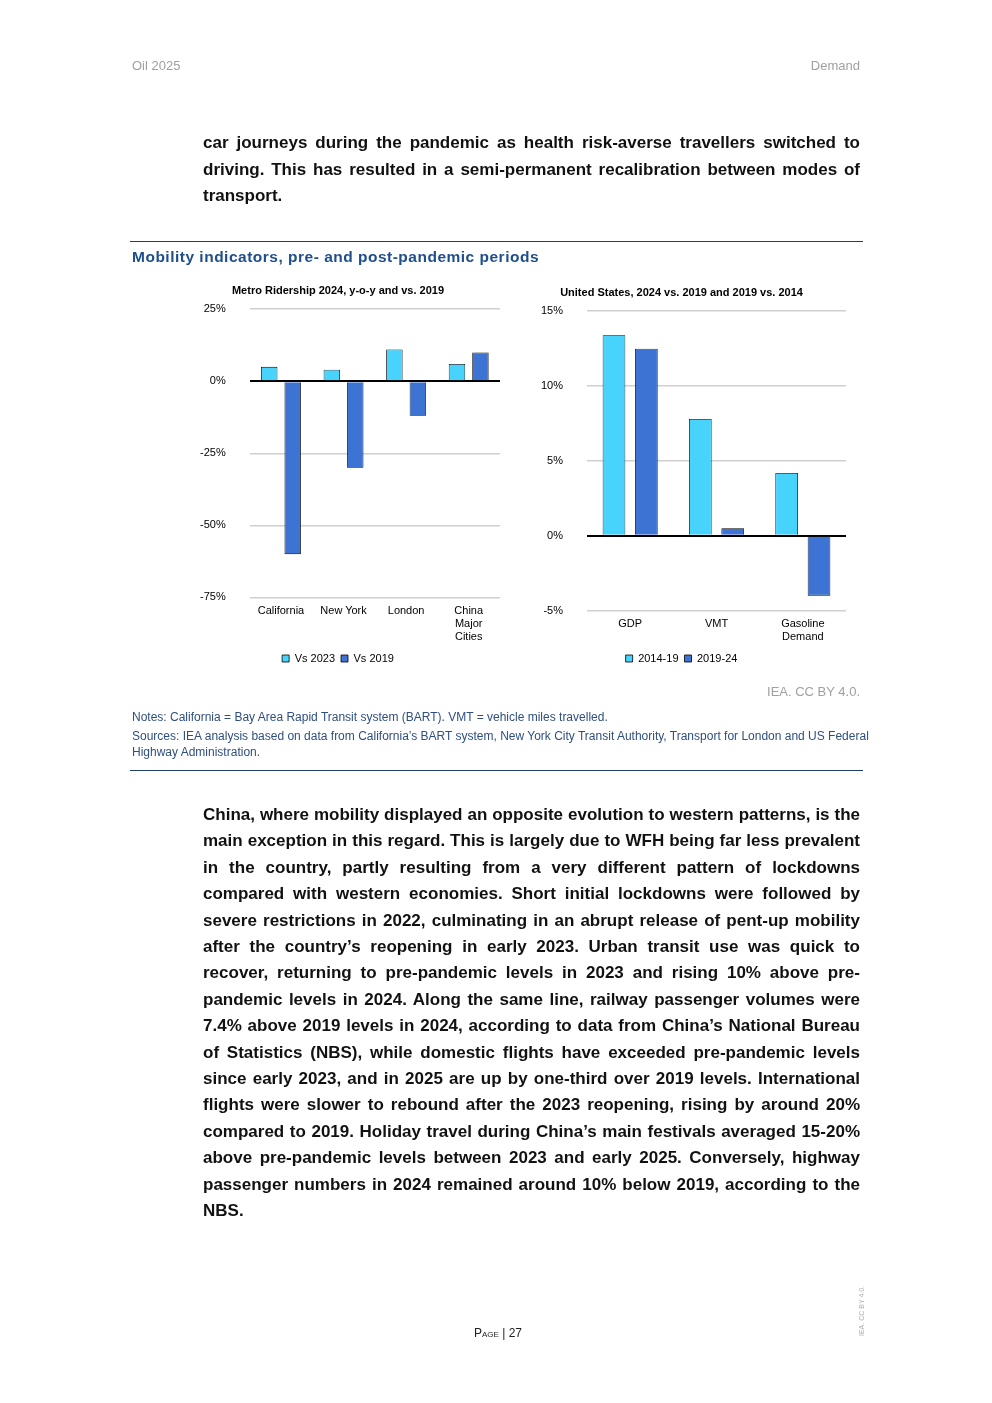  What do you see at coordinates (498, 1333) in the screenshot?
I see `text: Page | 27` at bounding box center [498, 1333].